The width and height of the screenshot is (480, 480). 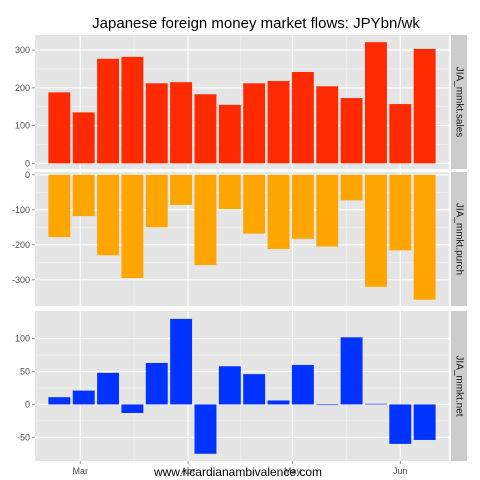 I want to click on x-tick-label: Apr, so click(x=188, y=471).